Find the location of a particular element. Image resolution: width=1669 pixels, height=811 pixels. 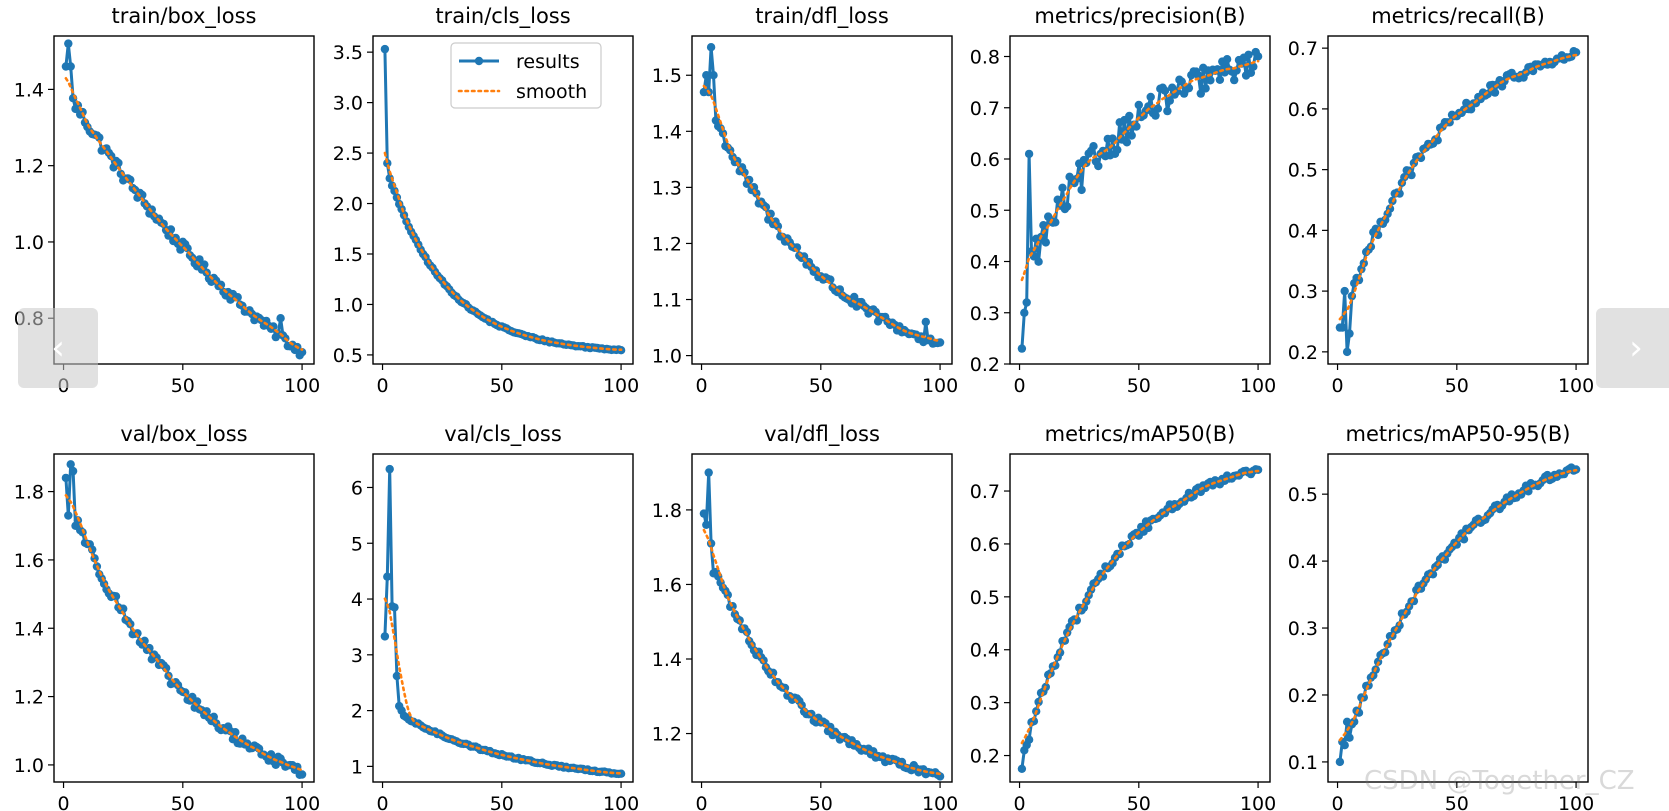

subplot-title: metrics/mAP50-95(B) is located at coordinates (1458, 434).